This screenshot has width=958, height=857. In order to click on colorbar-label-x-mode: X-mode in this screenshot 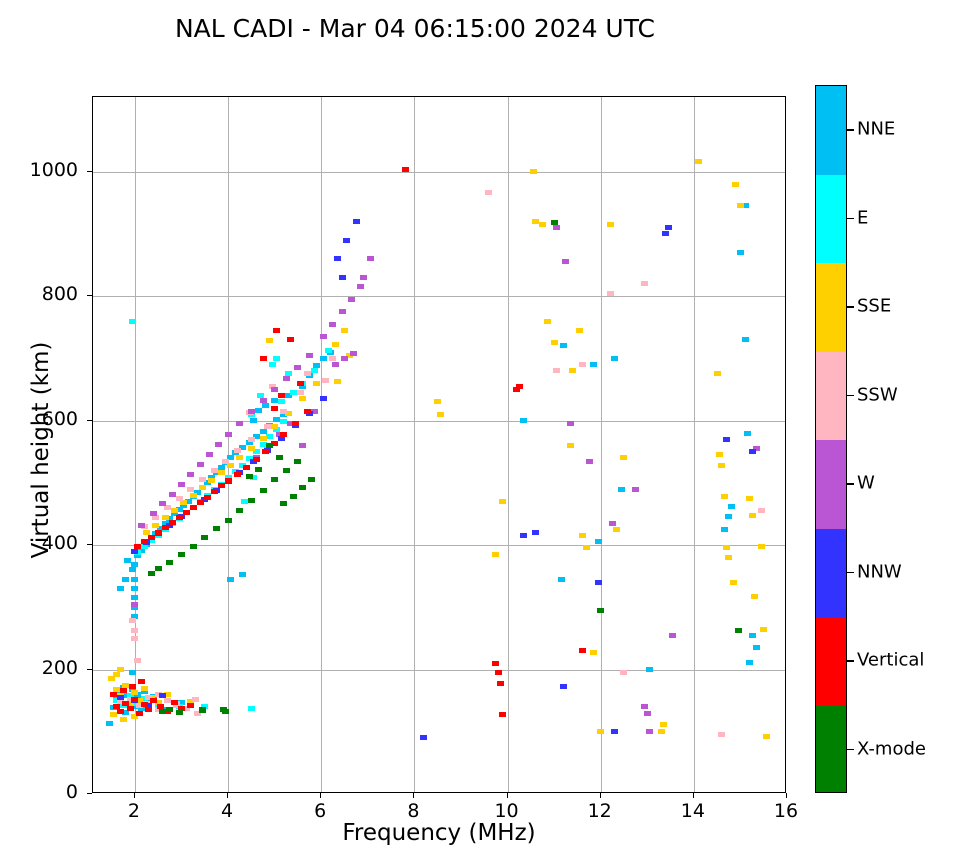, I will do `click(891, 749)`.